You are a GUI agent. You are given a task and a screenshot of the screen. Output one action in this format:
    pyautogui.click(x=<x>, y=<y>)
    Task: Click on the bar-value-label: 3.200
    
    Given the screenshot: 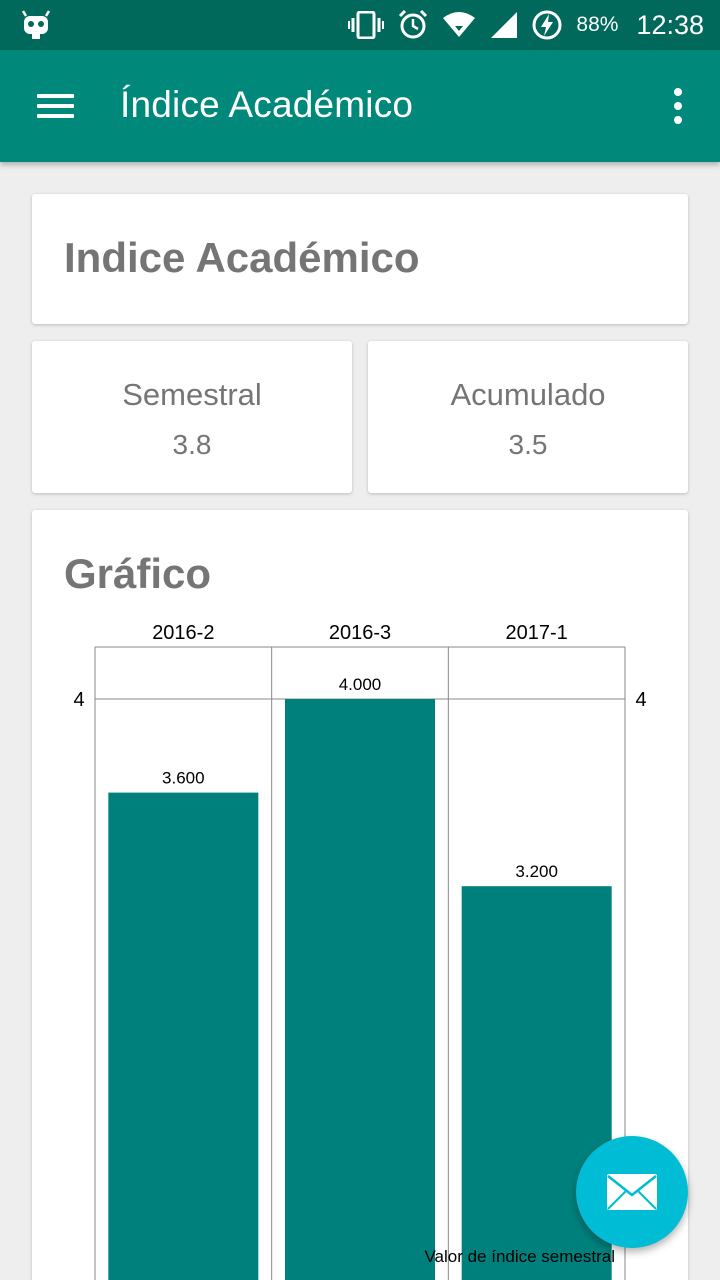 What is the action you would take?
    pyautogui.click(x=536, y=871)
    